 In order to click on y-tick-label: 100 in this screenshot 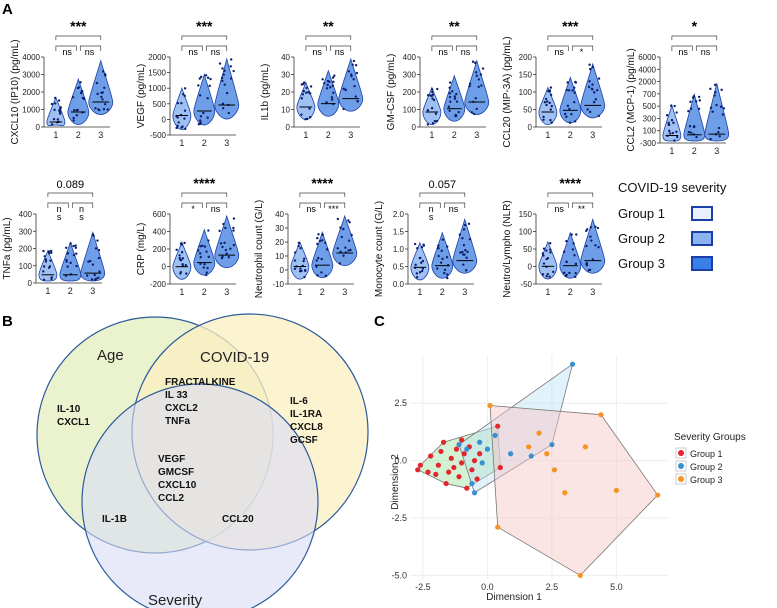, I will do `click(526, 92)`.